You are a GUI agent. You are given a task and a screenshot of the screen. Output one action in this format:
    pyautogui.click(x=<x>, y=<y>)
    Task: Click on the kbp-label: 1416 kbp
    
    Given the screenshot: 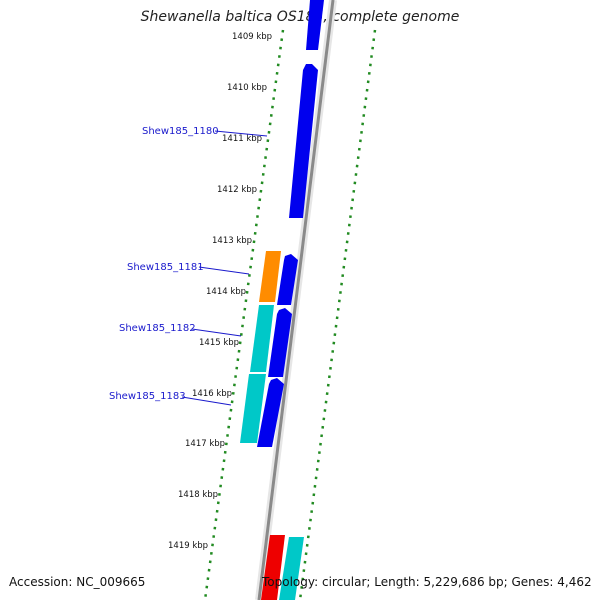 What is the action you would take?
    pyautogui.click(x=212, y=394)
    